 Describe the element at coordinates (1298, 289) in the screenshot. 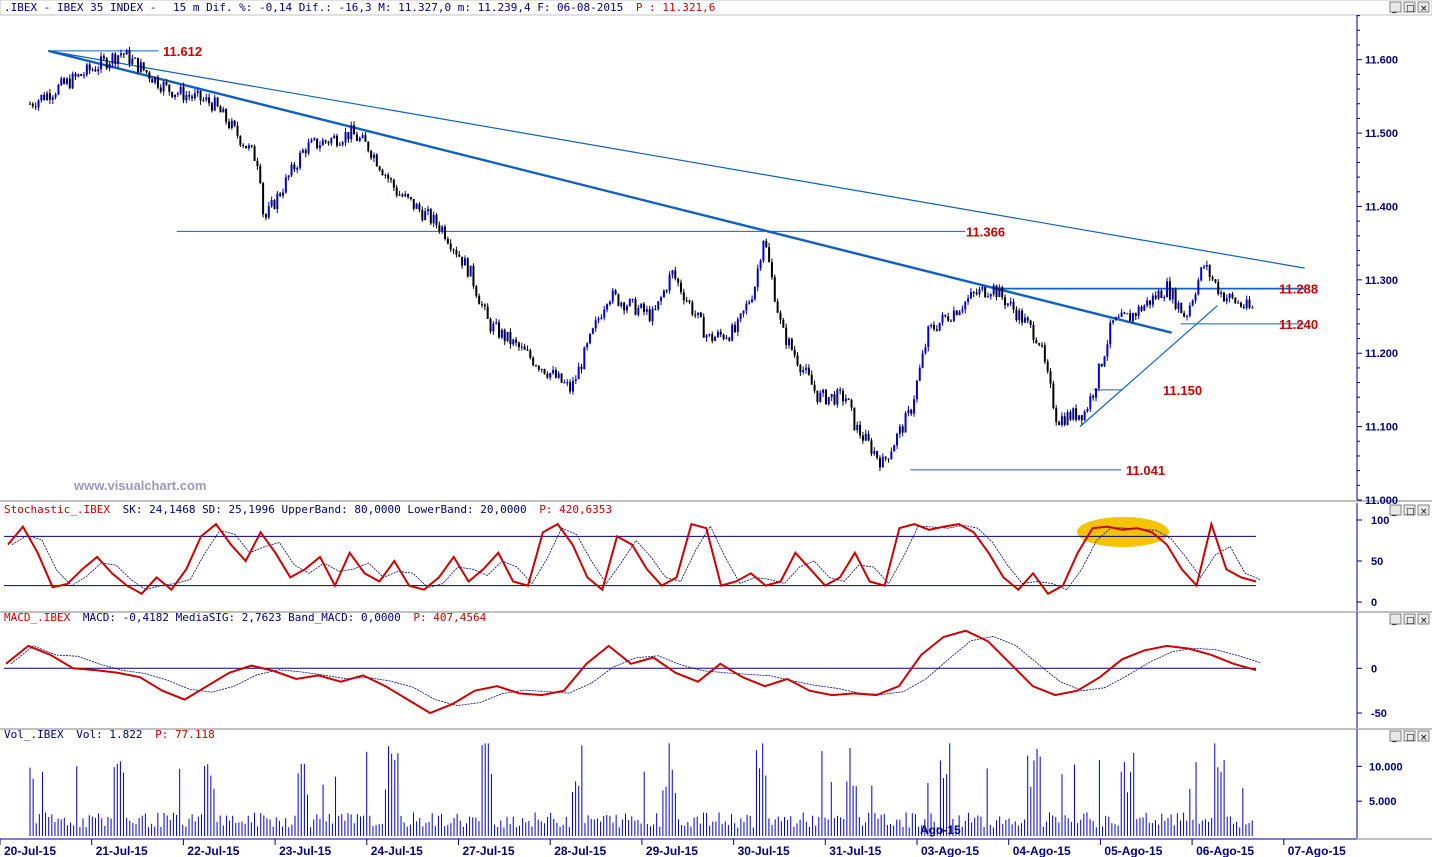

I see `level-label: 11.288` at that location.